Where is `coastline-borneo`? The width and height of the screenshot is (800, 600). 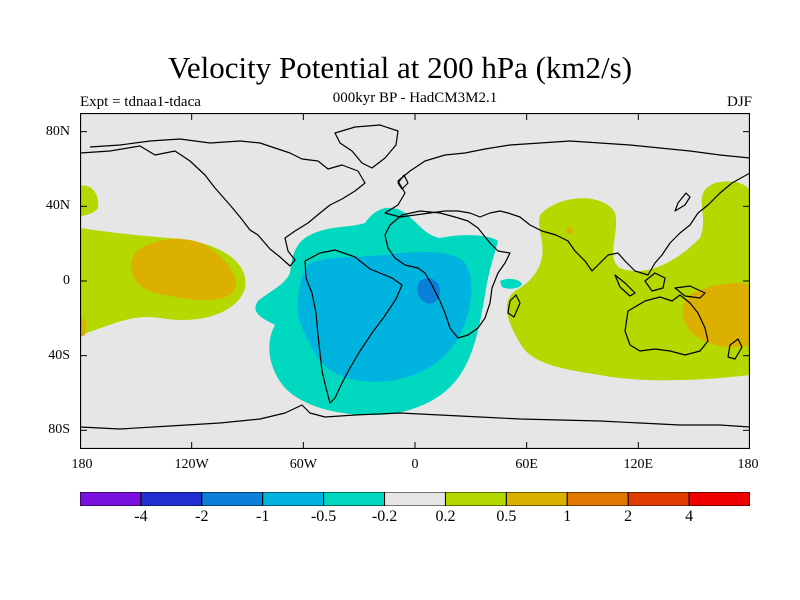
coastline-borneo is located at coordinates (655, 282).